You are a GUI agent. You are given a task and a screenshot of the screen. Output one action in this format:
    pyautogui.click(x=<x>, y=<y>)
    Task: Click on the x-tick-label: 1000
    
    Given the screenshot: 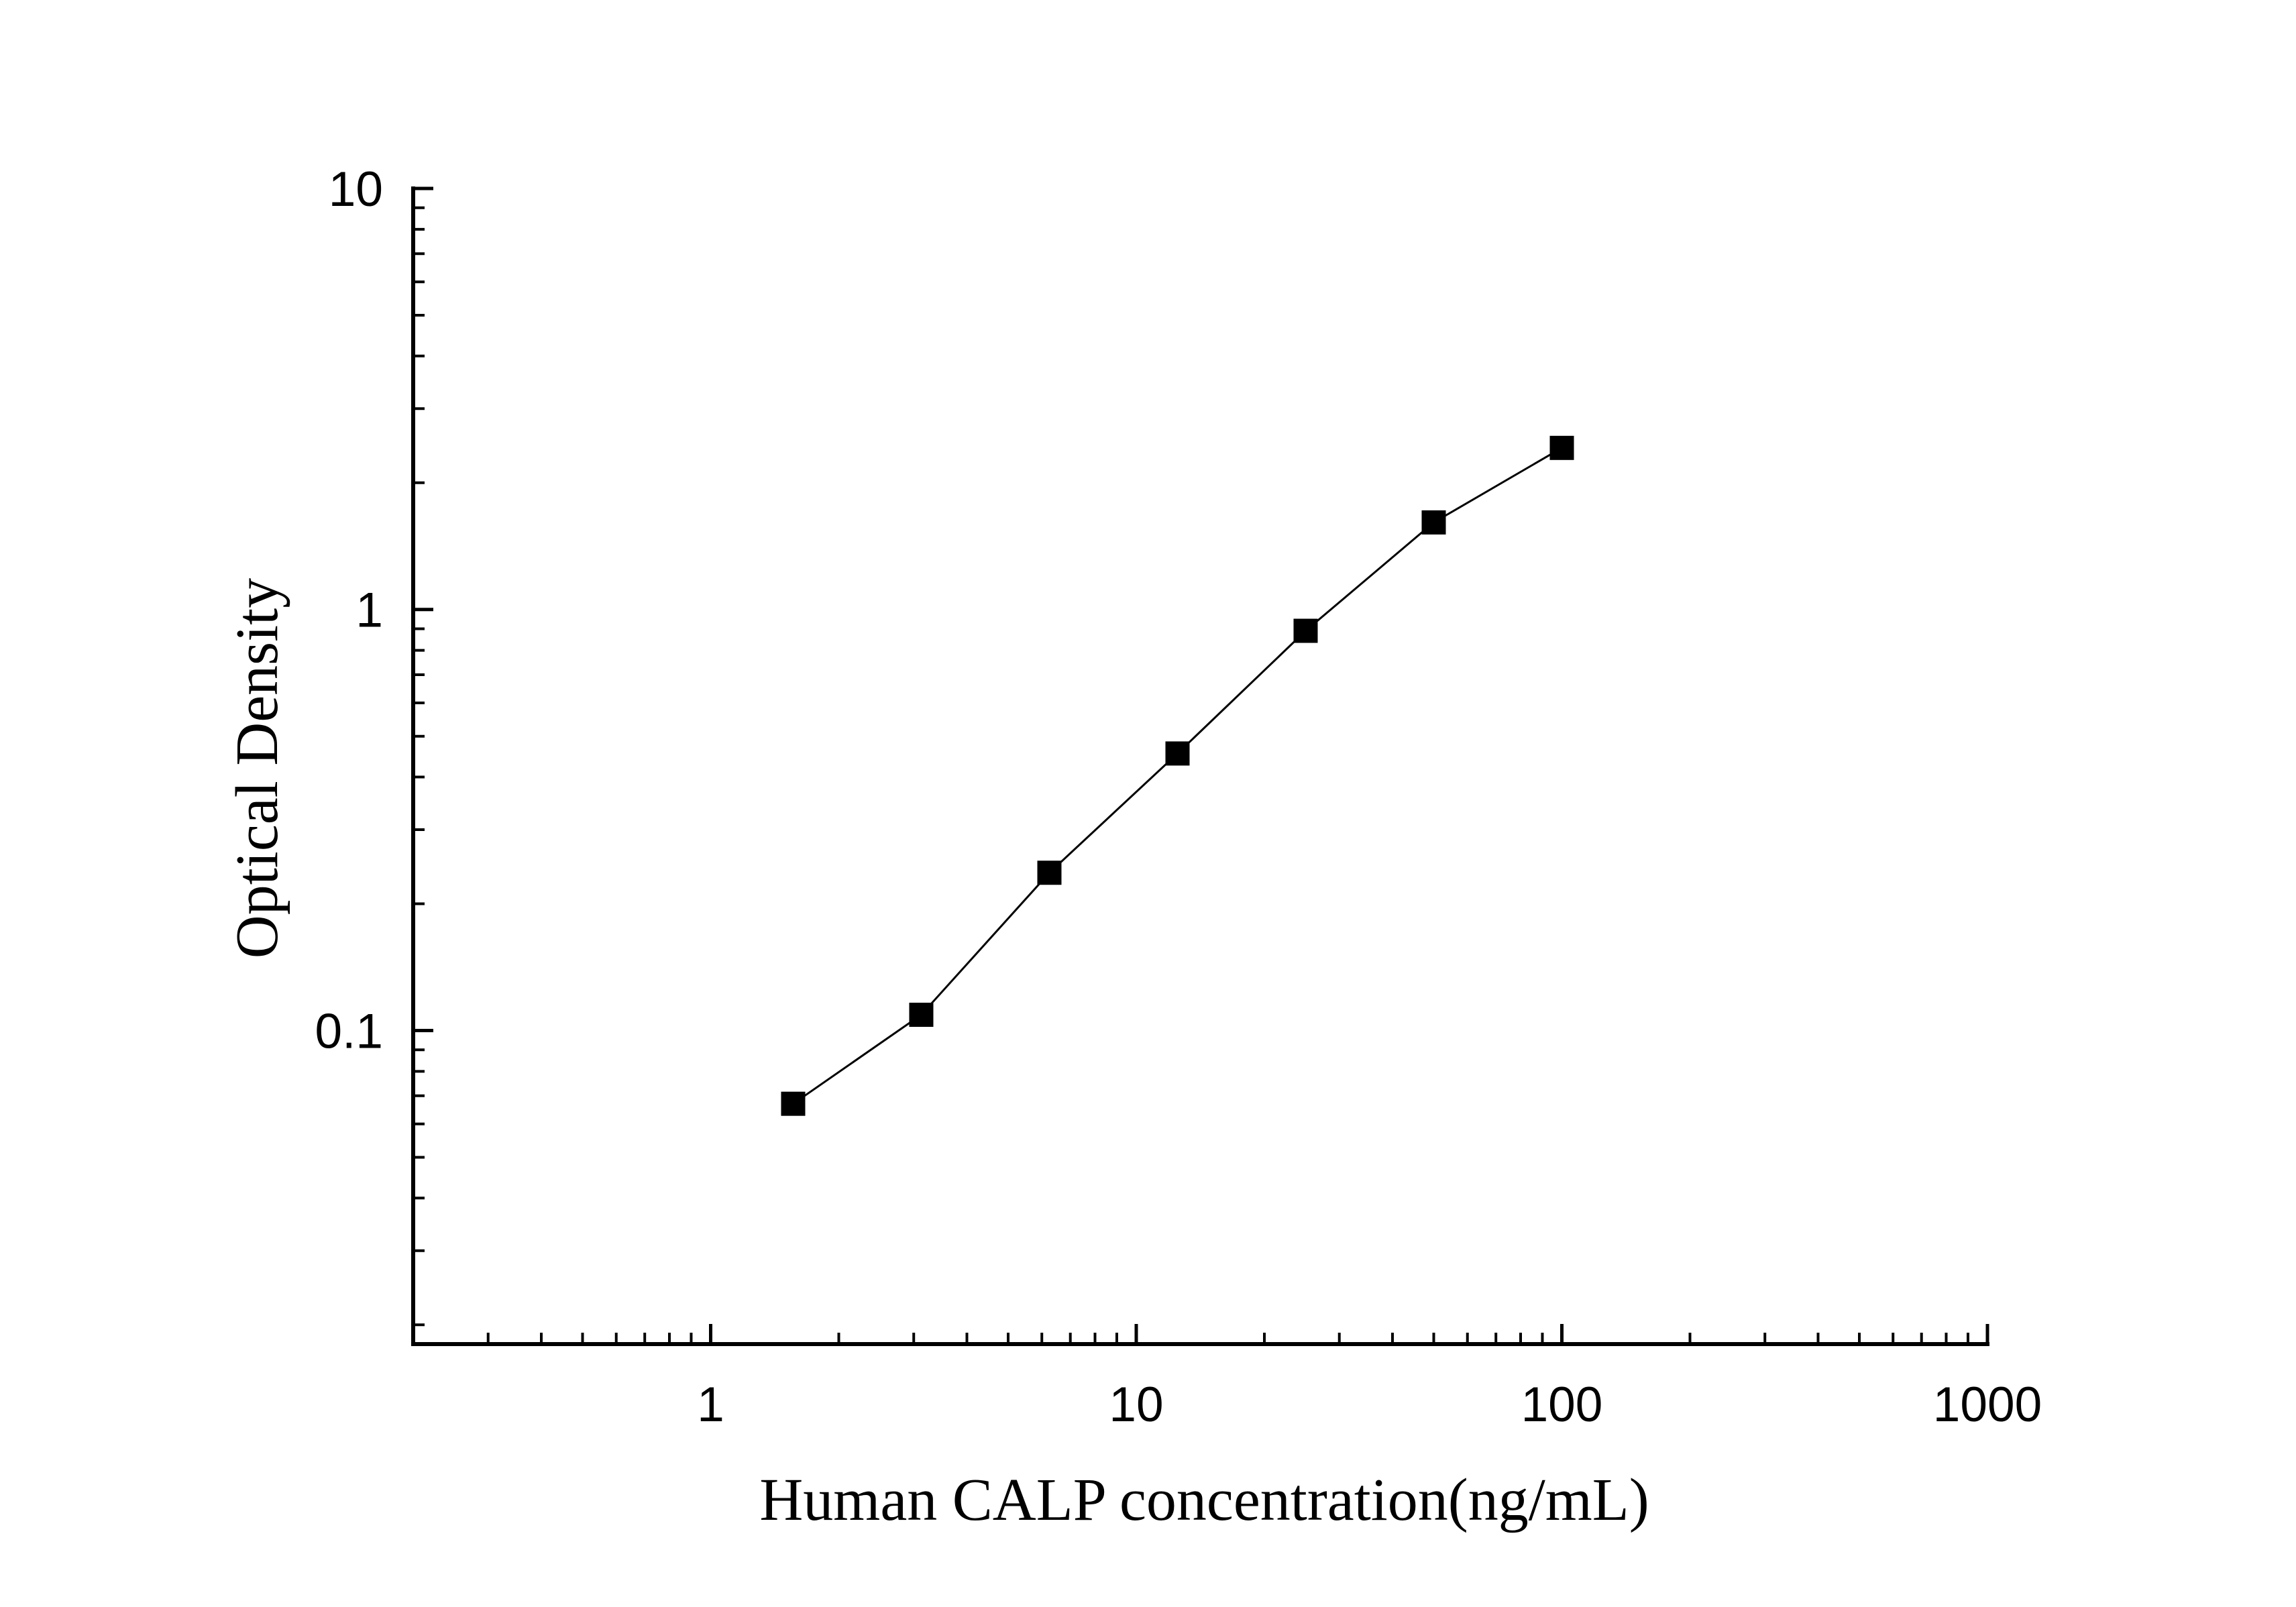 What is the action you would take?
    pyautogui.click(x=1988, y=1405)
    